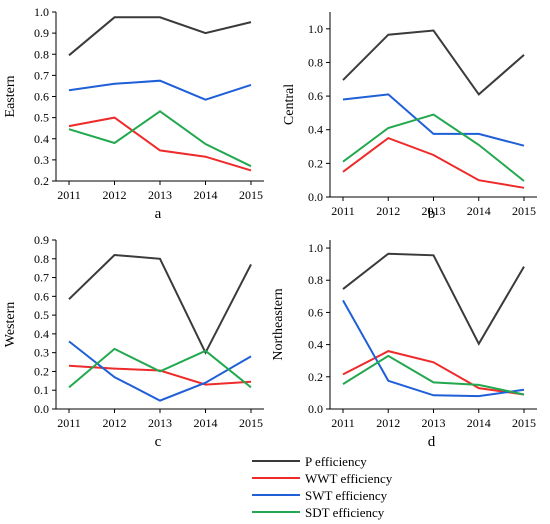 The width and height of the screenshot is (550, 524). I want to click on panel-label: d, so click(432, 442).